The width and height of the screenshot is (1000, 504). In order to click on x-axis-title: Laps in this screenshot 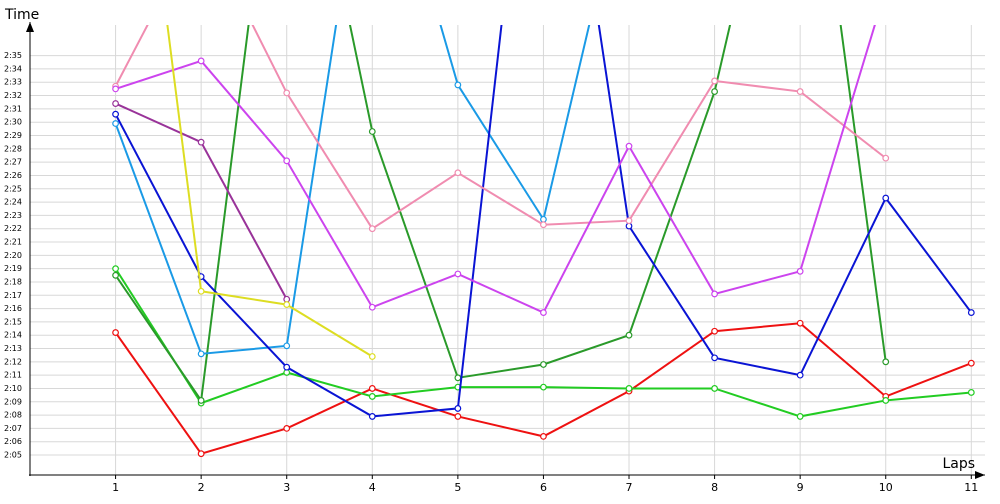, I will do `click(958, 464)`.